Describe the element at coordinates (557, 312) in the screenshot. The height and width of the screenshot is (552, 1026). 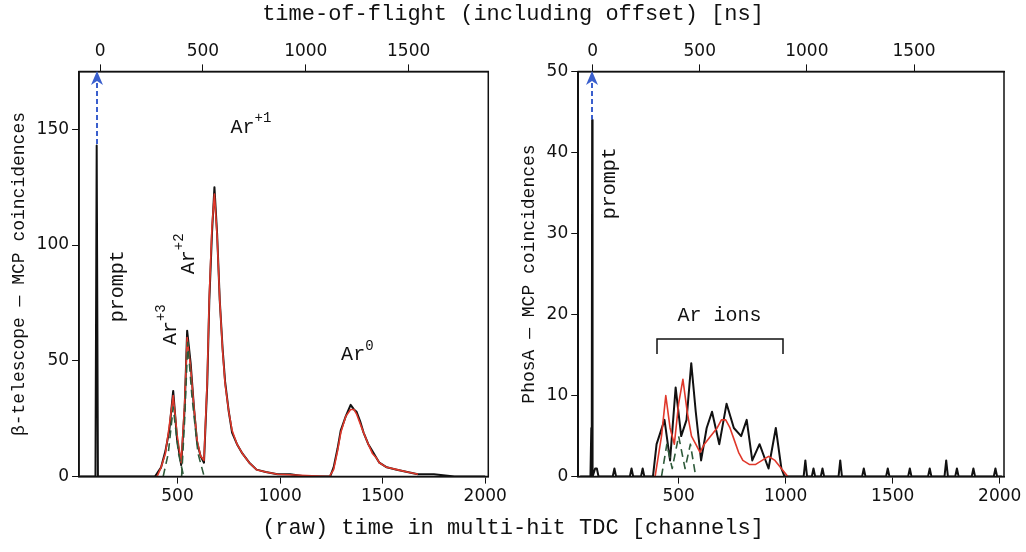
I see `y-tick-label: 20` at that location.